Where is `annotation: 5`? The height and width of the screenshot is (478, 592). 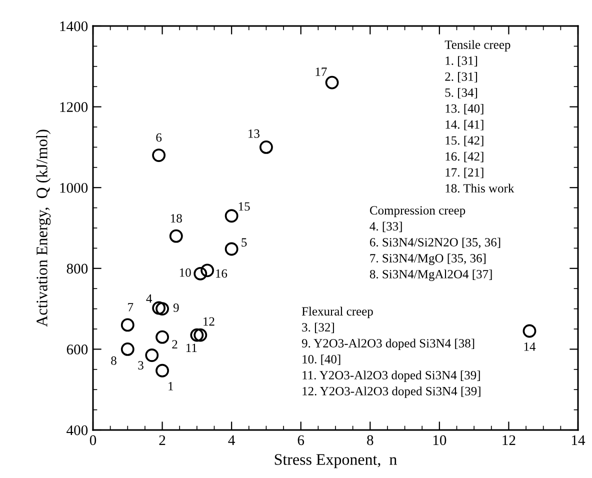
annotation: 5 is located at coordinates (244, 242).